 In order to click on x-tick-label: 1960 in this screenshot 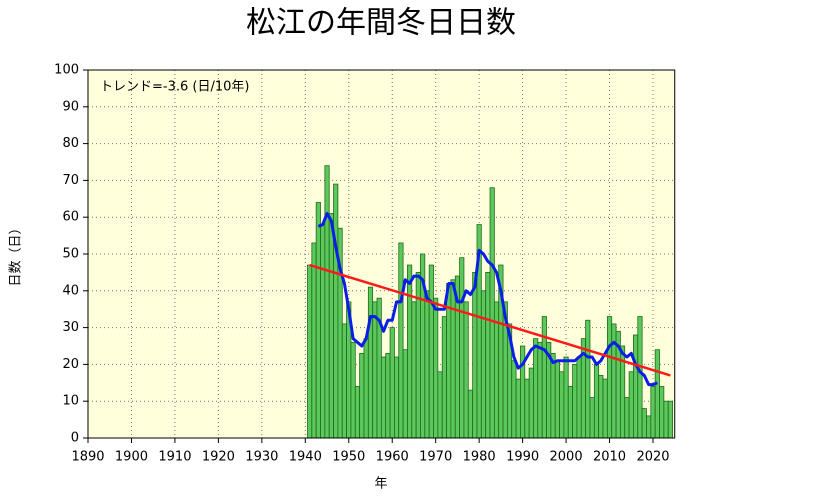, I will do `click(392, 457)`.